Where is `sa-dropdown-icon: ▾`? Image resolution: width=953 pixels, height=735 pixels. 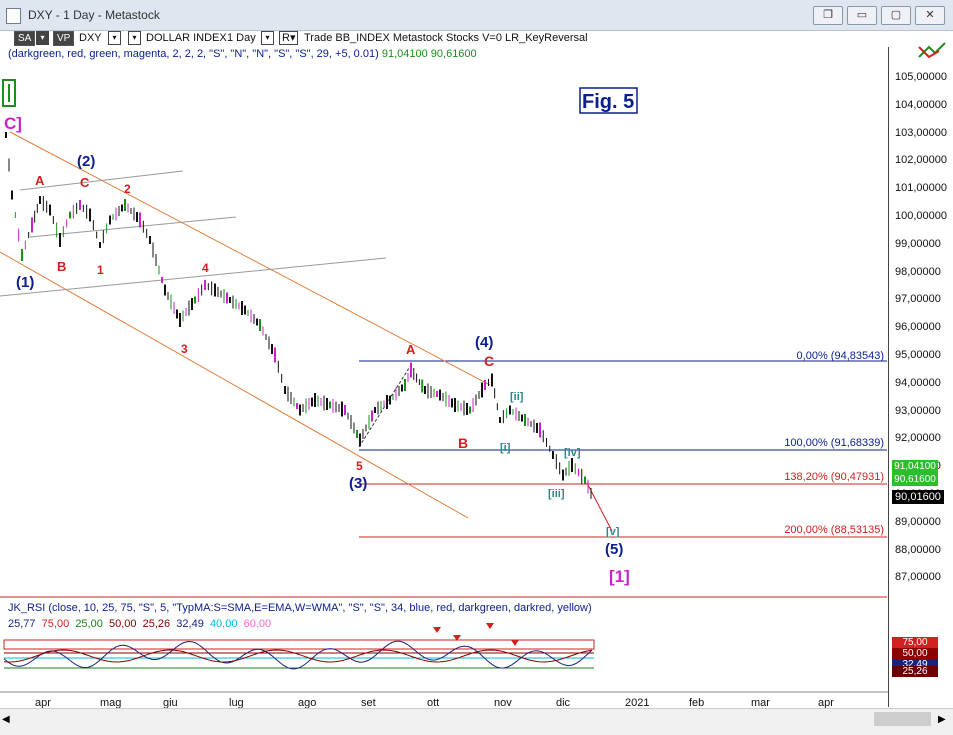
sa-dropdown-icon: ▾ is located at coordinates (42, 38).